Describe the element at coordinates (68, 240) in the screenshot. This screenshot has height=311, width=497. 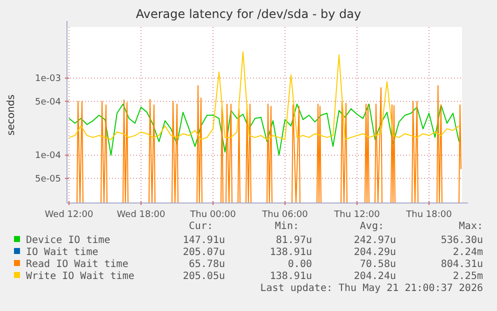
I see `legend-label: Device IO time` at that location.